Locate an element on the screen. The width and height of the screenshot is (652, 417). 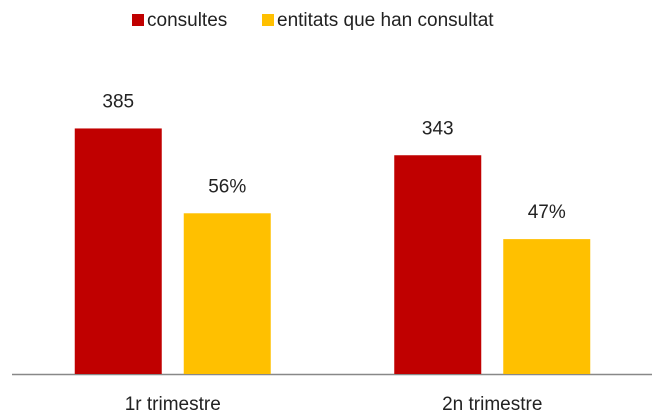
x-tick-label: 2n trimestre is located at coordinates (492, 404).